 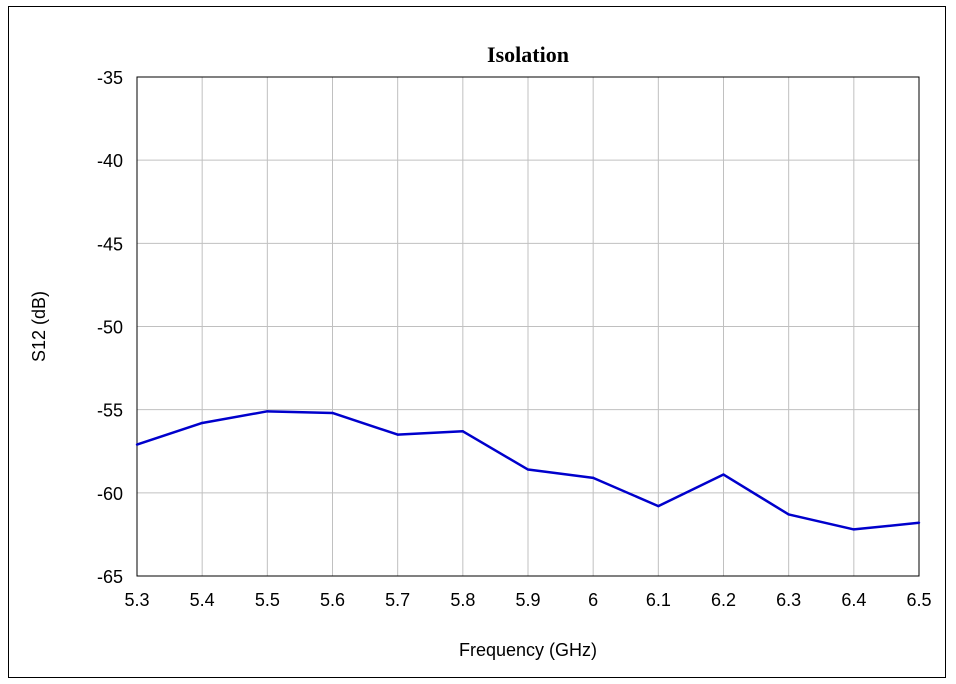 I want to click on y-tick-labels: -35 -40 -45 -50 -55 -60 -65, so click(x=110, y=327).